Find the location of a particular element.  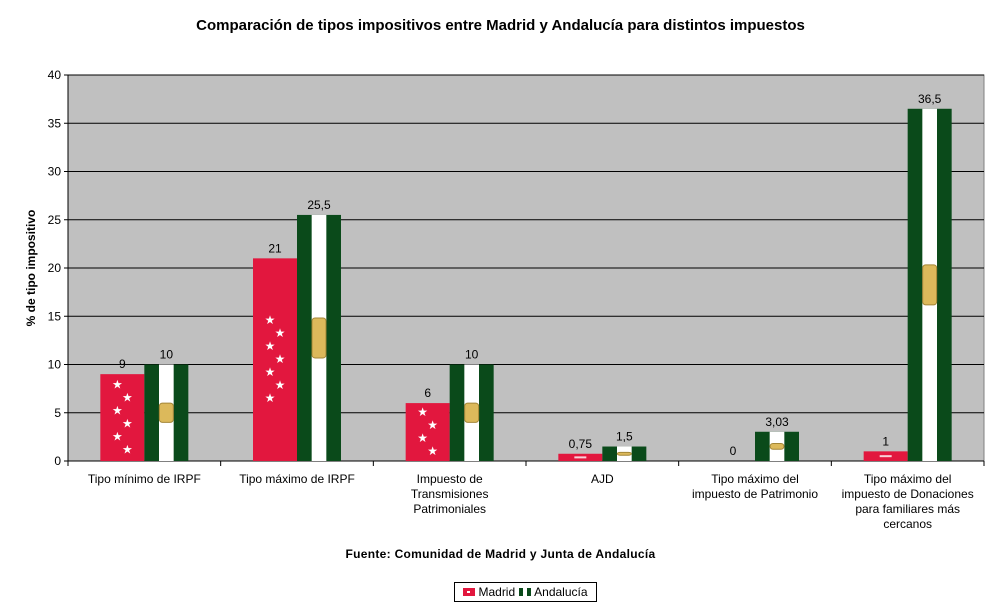

data-label-madrid: 0,75 is located at coordinates (581, 444).